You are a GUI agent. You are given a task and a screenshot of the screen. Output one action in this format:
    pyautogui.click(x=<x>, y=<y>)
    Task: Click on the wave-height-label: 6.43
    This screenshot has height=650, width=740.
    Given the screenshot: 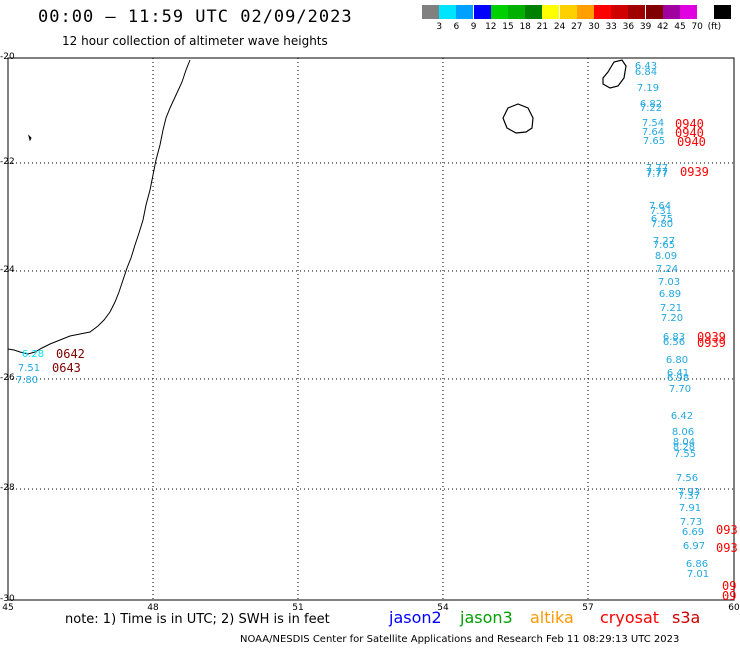 What is the action you would take?
    pyautogui.click(x=646, y=66)
    